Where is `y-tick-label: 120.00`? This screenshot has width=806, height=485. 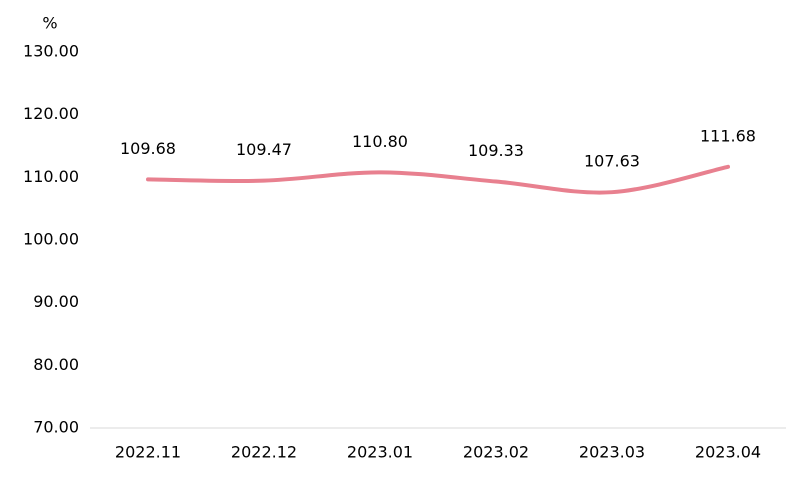 y-tick-label: 120.00 is located at coordinates (51, 113).